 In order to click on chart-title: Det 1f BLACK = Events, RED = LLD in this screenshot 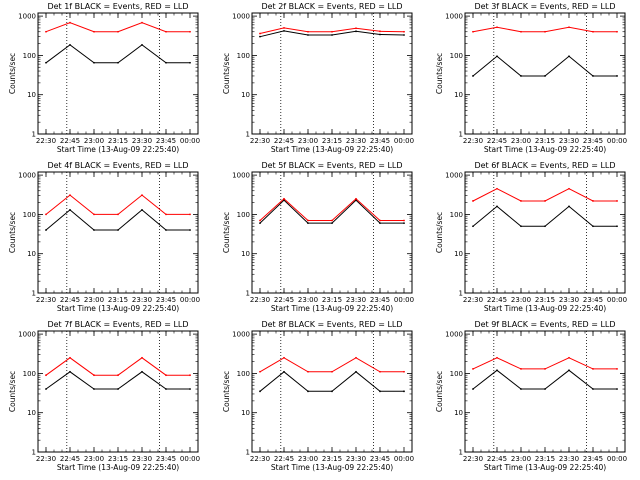, I will do `click(117, 6)`.